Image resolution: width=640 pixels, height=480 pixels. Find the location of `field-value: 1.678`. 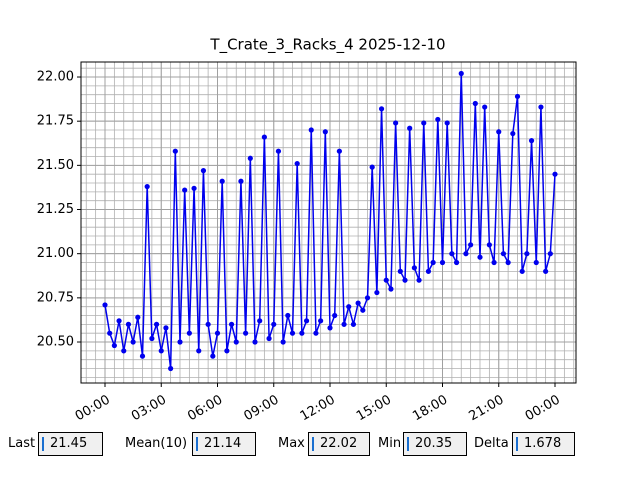

field-value: 1.678 is located at coordinates (543, 444).